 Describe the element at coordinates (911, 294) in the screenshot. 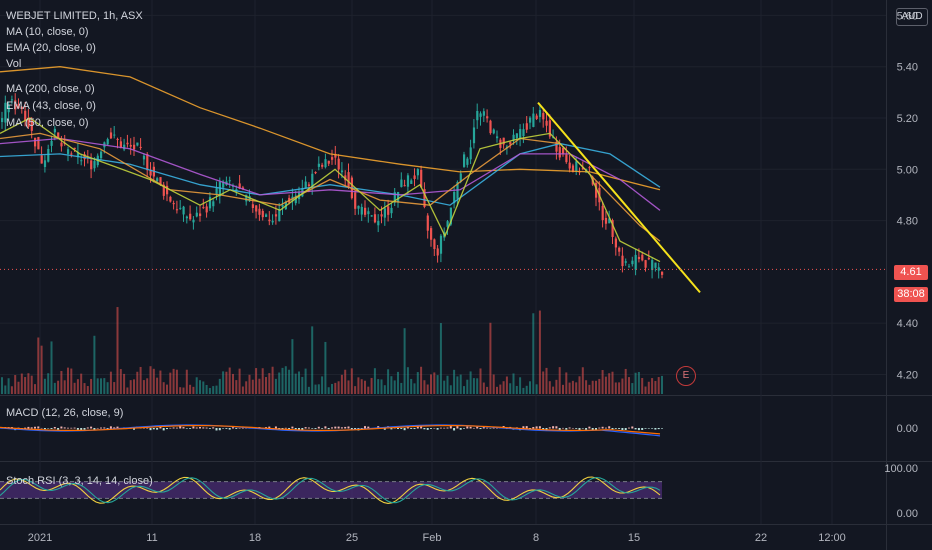

I see `bar-countdown-tag: 38:08` at that location.